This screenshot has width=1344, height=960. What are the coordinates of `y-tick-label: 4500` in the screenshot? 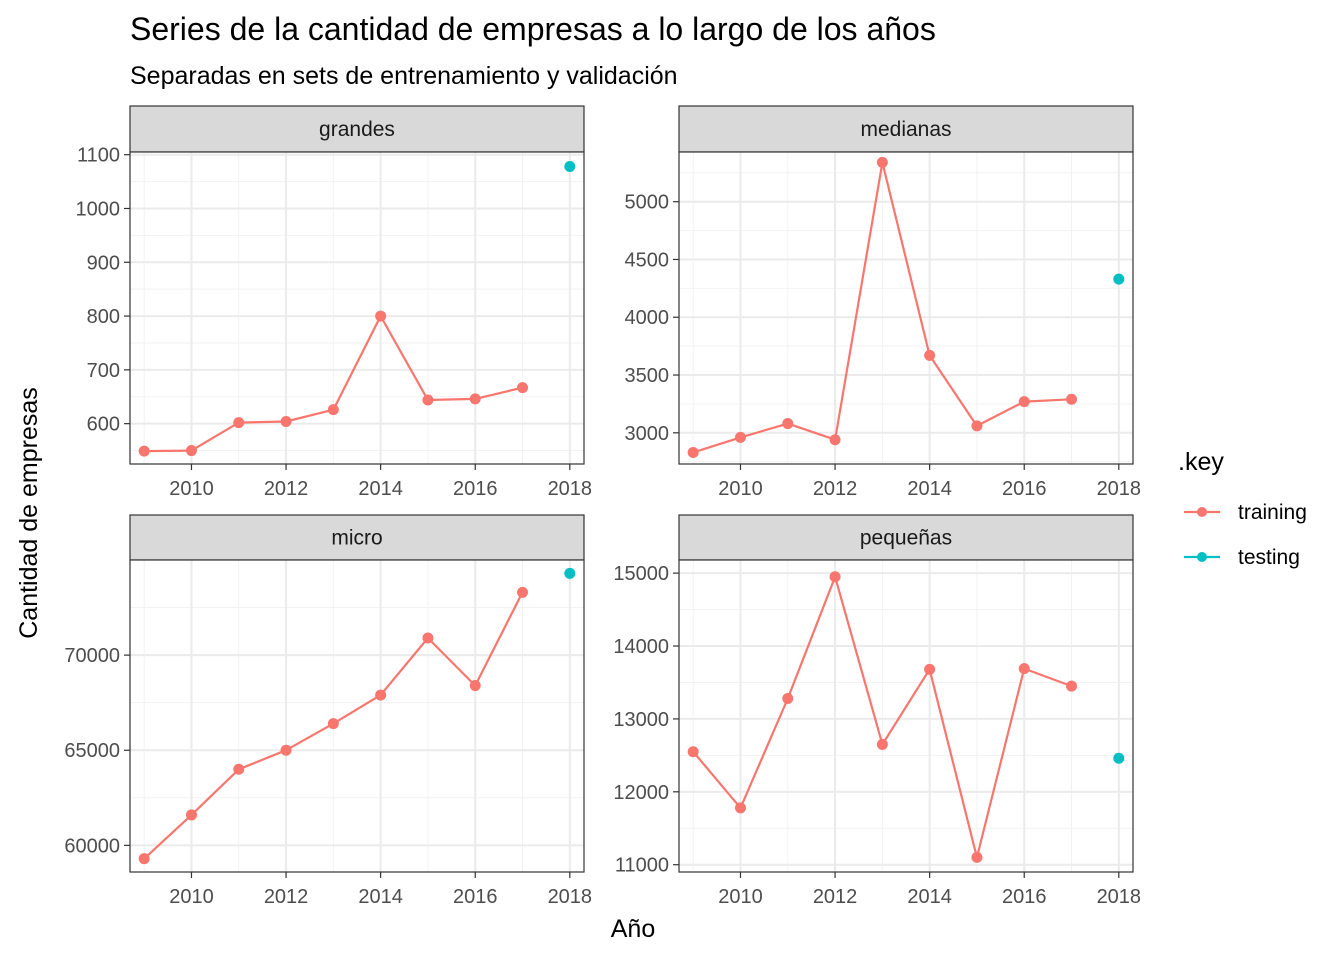 It's located at (647, 260).